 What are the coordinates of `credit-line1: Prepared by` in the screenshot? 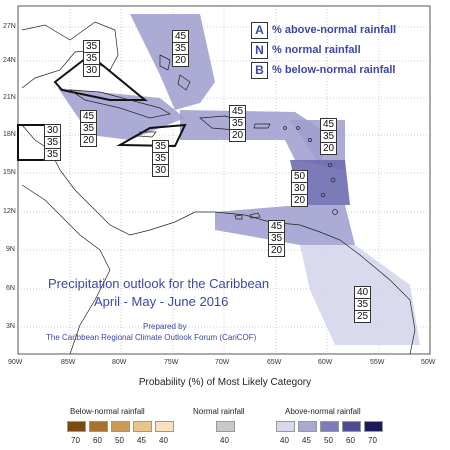 It's located at (165, 326).